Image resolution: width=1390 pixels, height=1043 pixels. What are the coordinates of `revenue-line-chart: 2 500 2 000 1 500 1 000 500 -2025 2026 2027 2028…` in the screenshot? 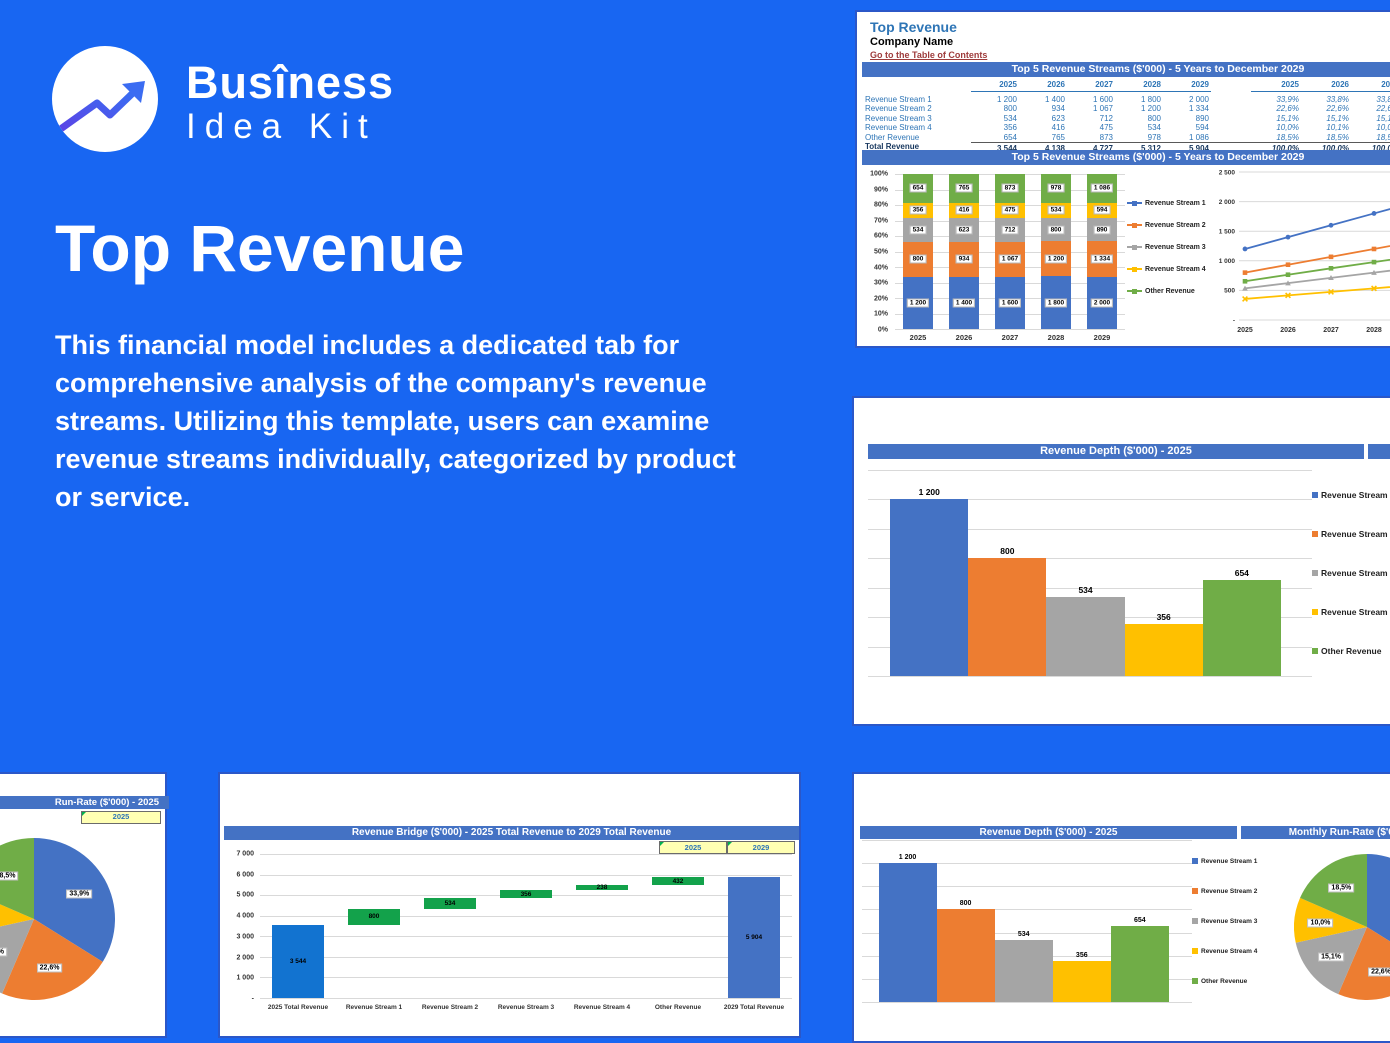 It's located at (1297, 258).